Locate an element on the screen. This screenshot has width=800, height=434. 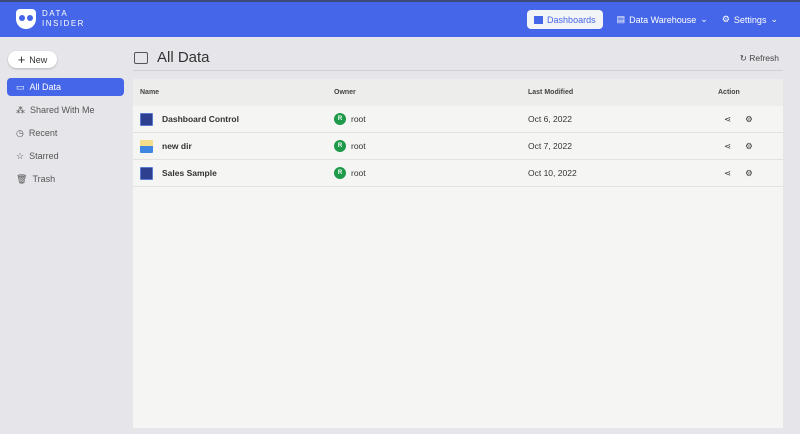
table-header: Name Owner Last Modified Action is located at coordinates (458, 92).